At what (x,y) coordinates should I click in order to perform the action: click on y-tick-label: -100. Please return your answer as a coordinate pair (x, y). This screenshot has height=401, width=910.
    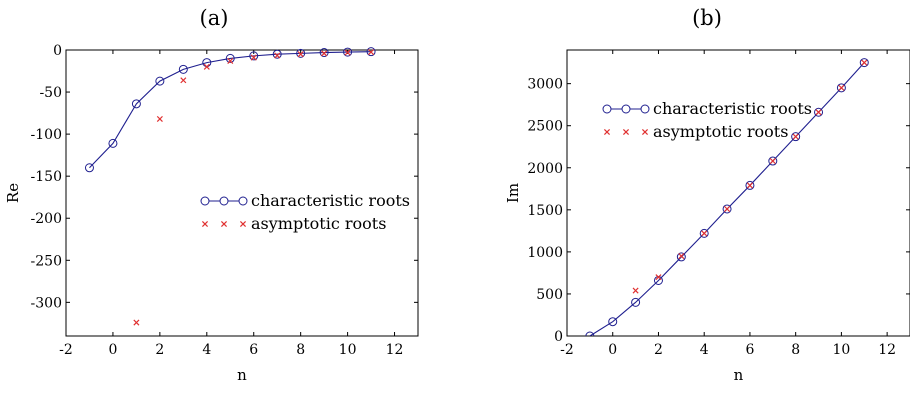
    Looking at the image, I should click on (46, 135).